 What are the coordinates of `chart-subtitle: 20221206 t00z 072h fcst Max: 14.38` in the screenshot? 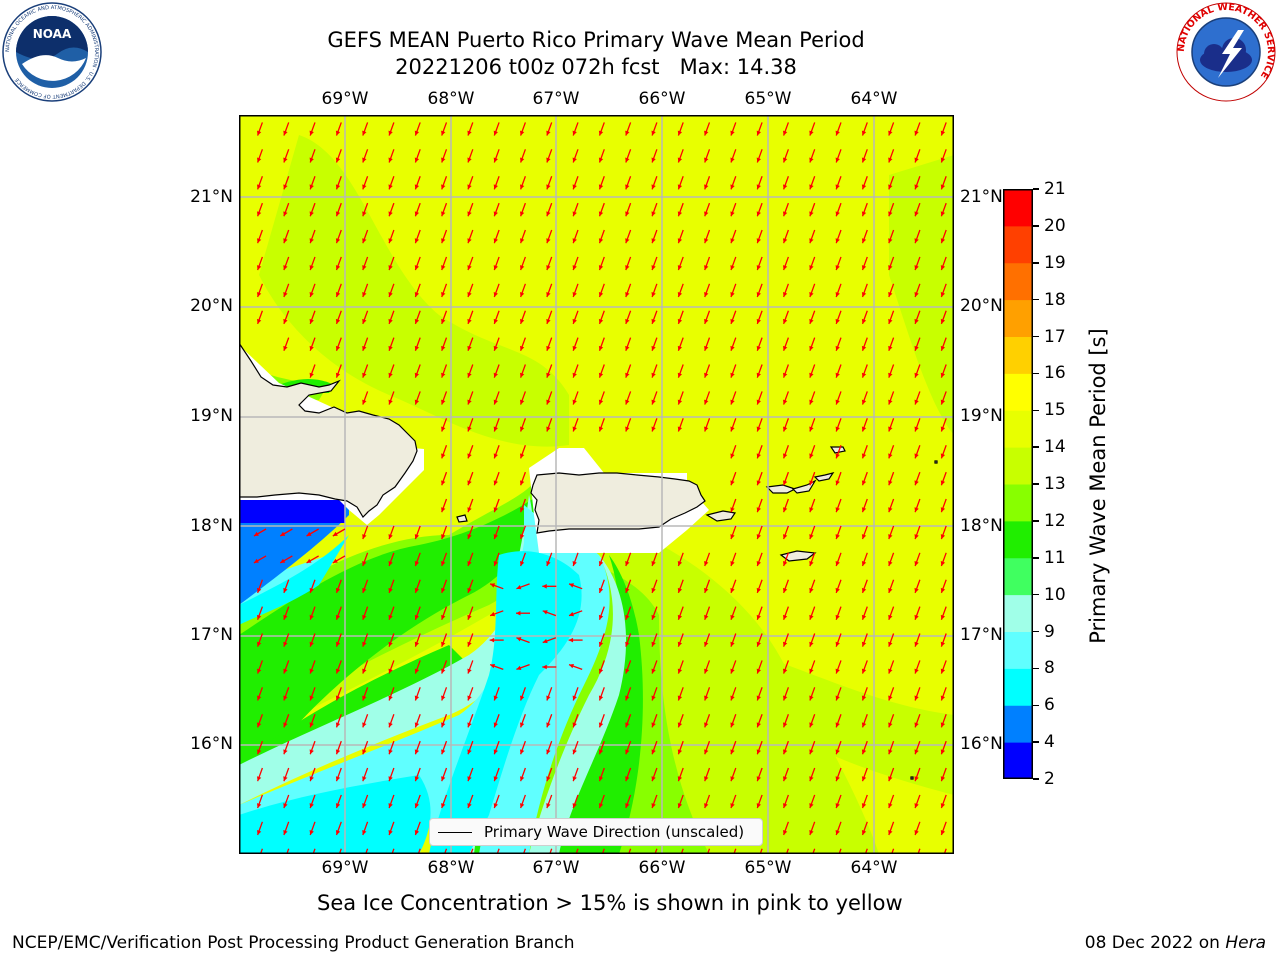 It's located at (596, 67).